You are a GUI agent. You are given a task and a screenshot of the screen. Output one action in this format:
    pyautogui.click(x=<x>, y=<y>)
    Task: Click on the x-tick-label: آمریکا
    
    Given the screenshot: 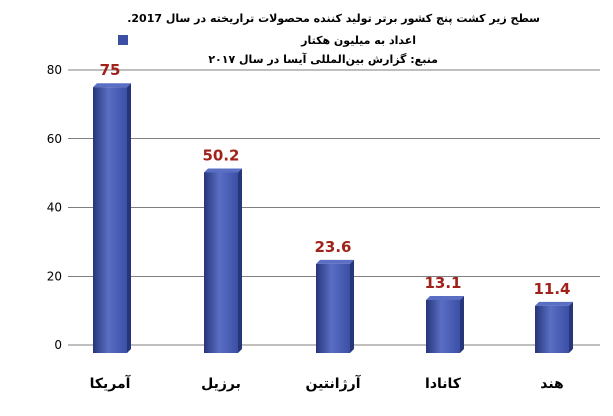 What is the action you would take?
    pyautogui.click(x=111, y=383)
    